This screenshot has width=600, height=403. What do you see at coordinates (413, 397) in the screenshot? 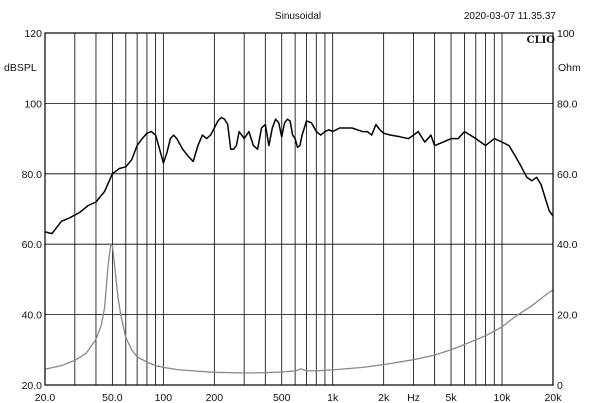
I see `x-tick-label: Hz` at bounding box center [413, 397].